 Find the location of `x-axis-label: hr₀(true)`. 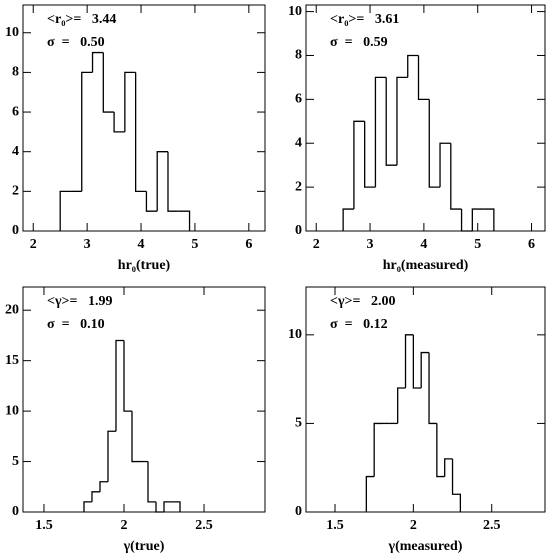

x-axis-label: hr₀(true) is located at coordinates (144, 265).